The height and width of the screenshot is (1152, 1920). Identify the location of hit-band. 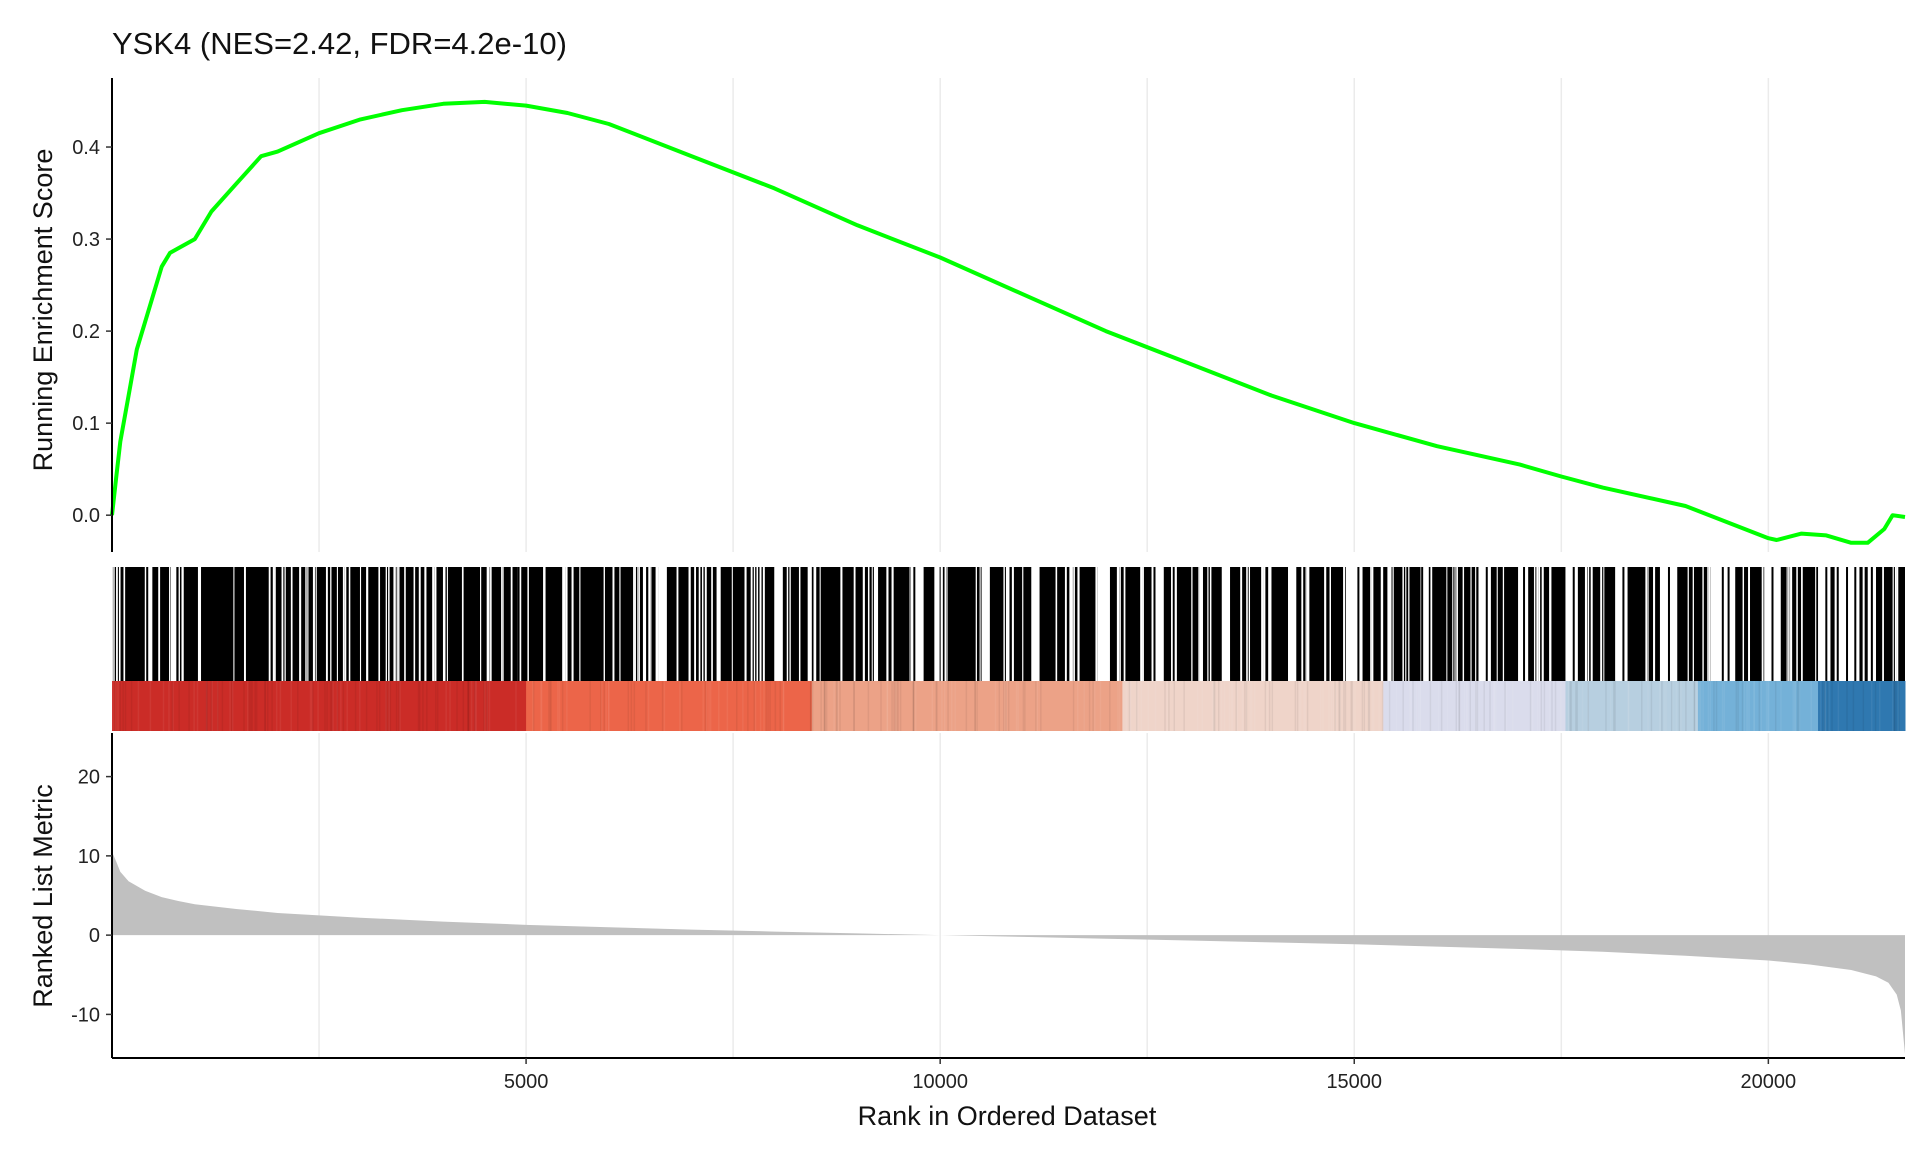
(691, 624).